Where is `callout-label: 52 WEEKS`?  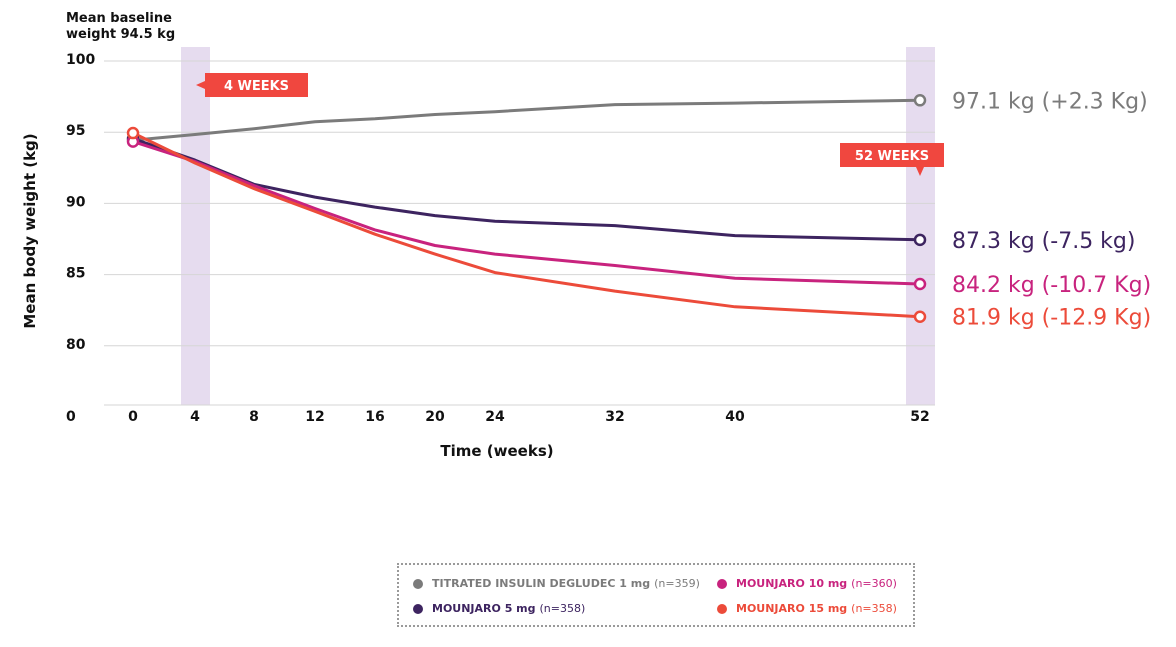
callout-label: 52 WEEKS is located at coordinates (892, 156).